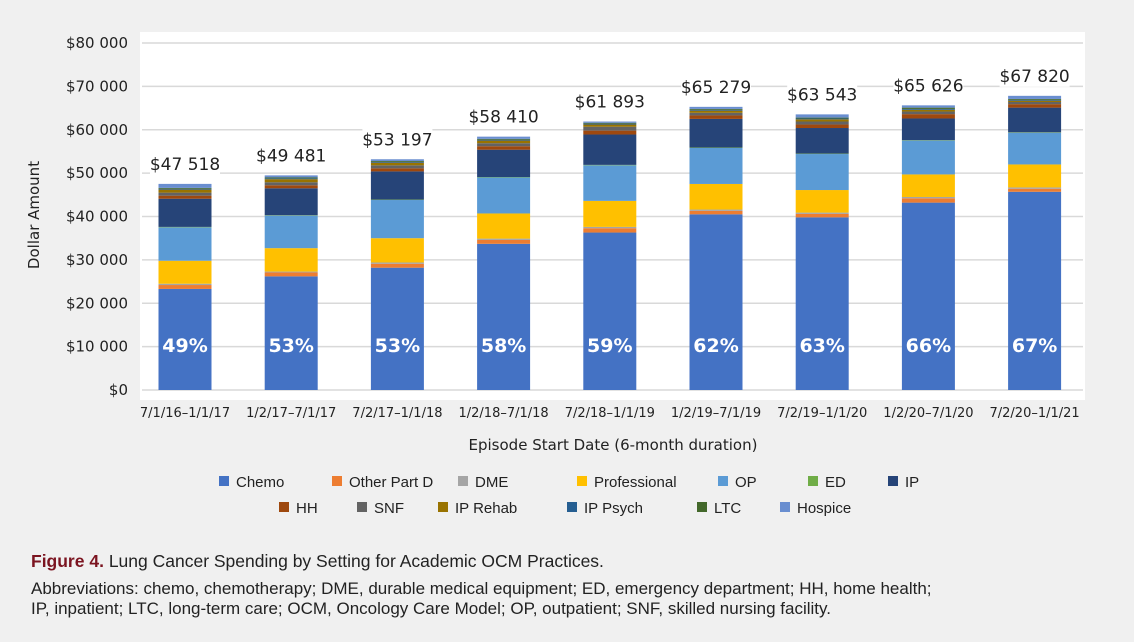  Describe the element at coordinates (727, 508) in the screenshot. I see `legend-label: LTC` at that location.